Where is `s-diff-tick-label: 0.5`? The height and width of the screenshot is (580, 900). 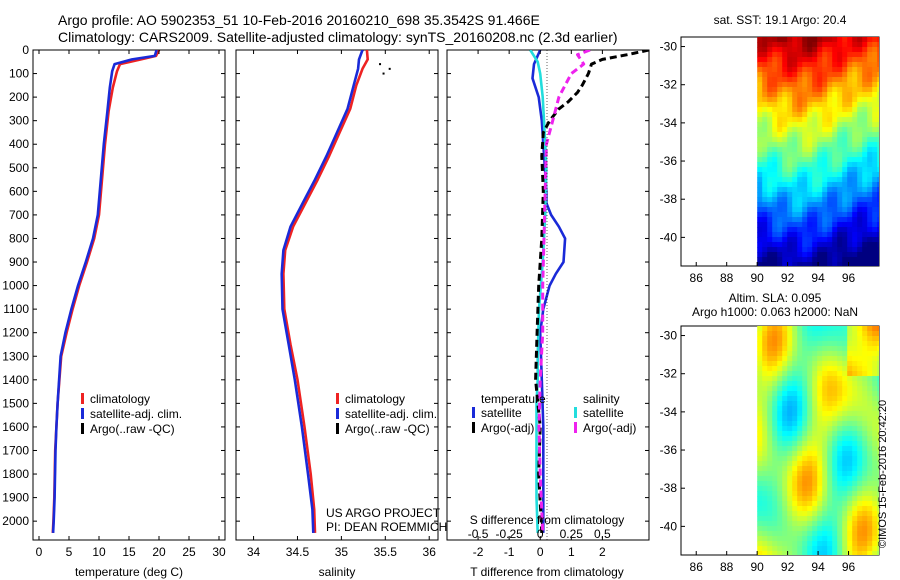 s-diff-tick-label: 0.5 is located at coordinates (602, 534).